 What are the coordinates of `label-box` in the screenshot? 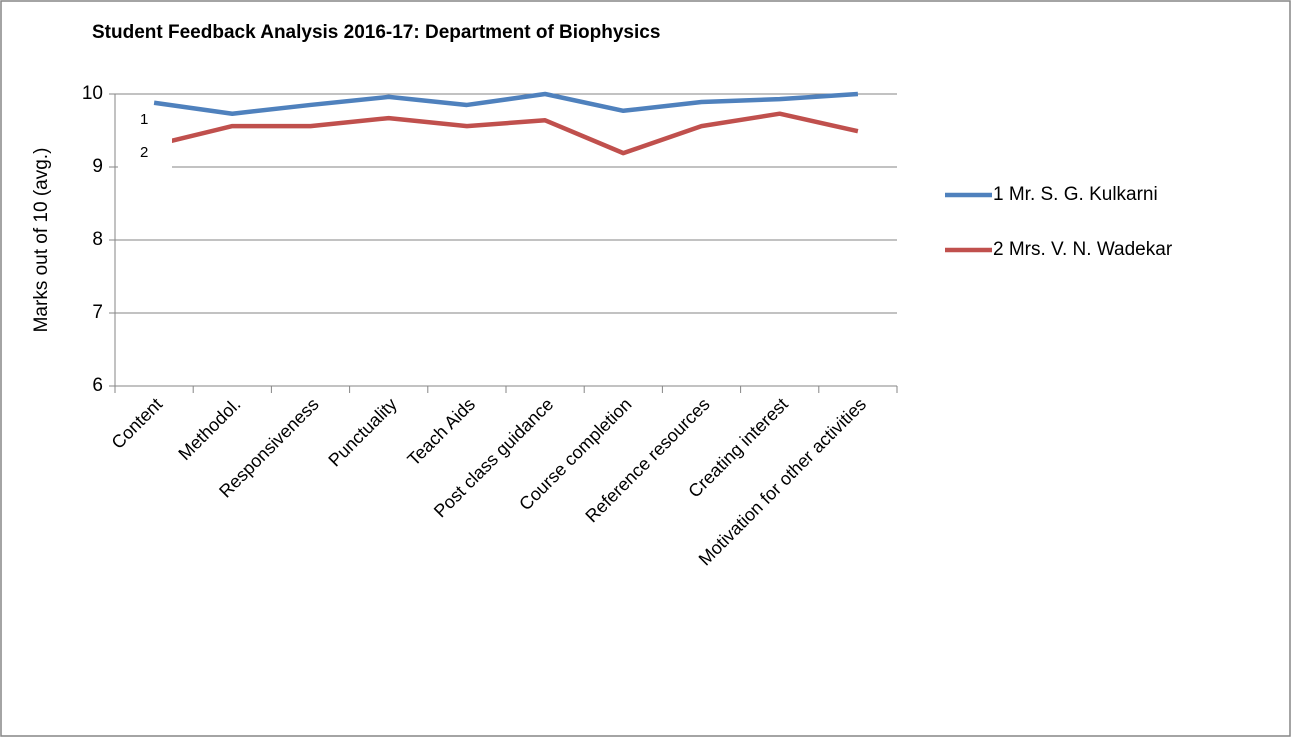 It's located at (145, 140).